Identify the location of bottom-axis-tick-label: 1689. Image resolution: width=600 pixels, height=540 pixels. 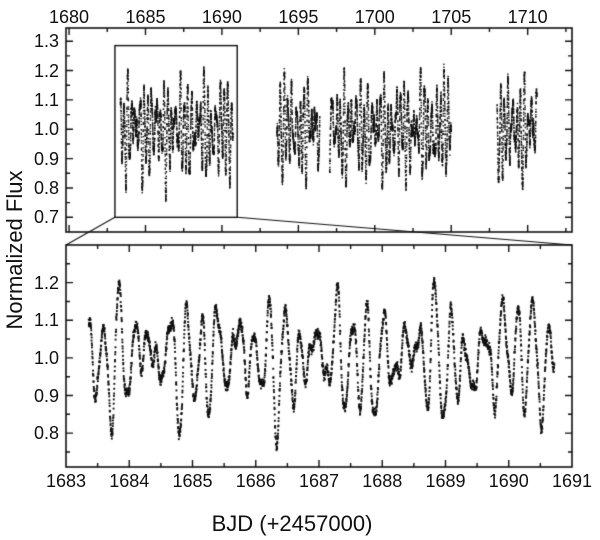
(445, 481).